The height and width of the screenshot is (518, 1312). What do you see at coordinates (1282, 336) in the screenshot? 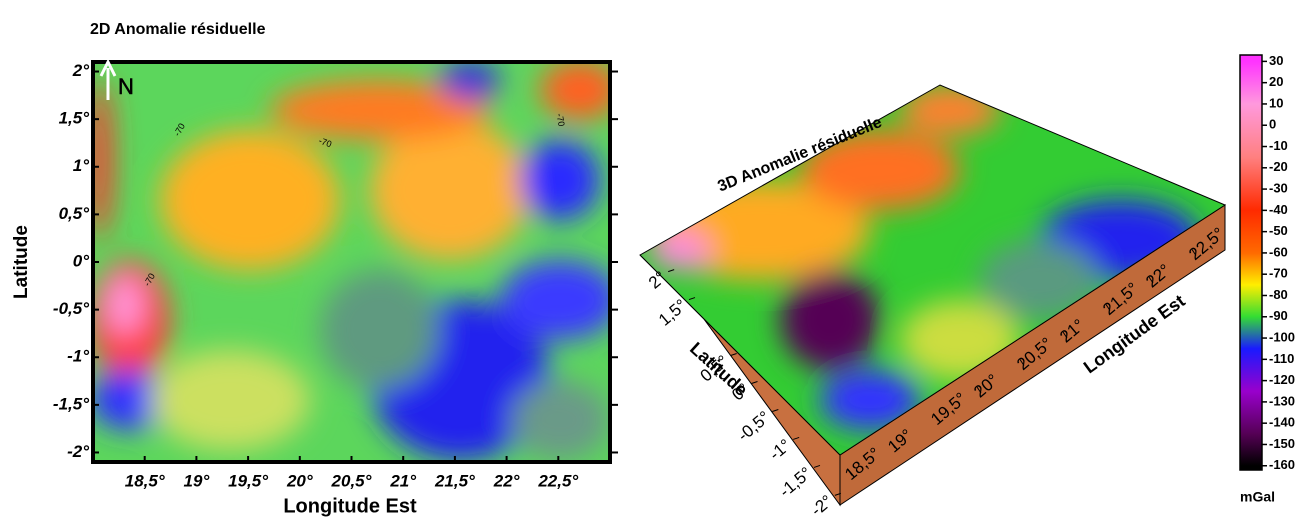
I see `colorbar-tick-label: -100` at bounding box center [1282, 336].